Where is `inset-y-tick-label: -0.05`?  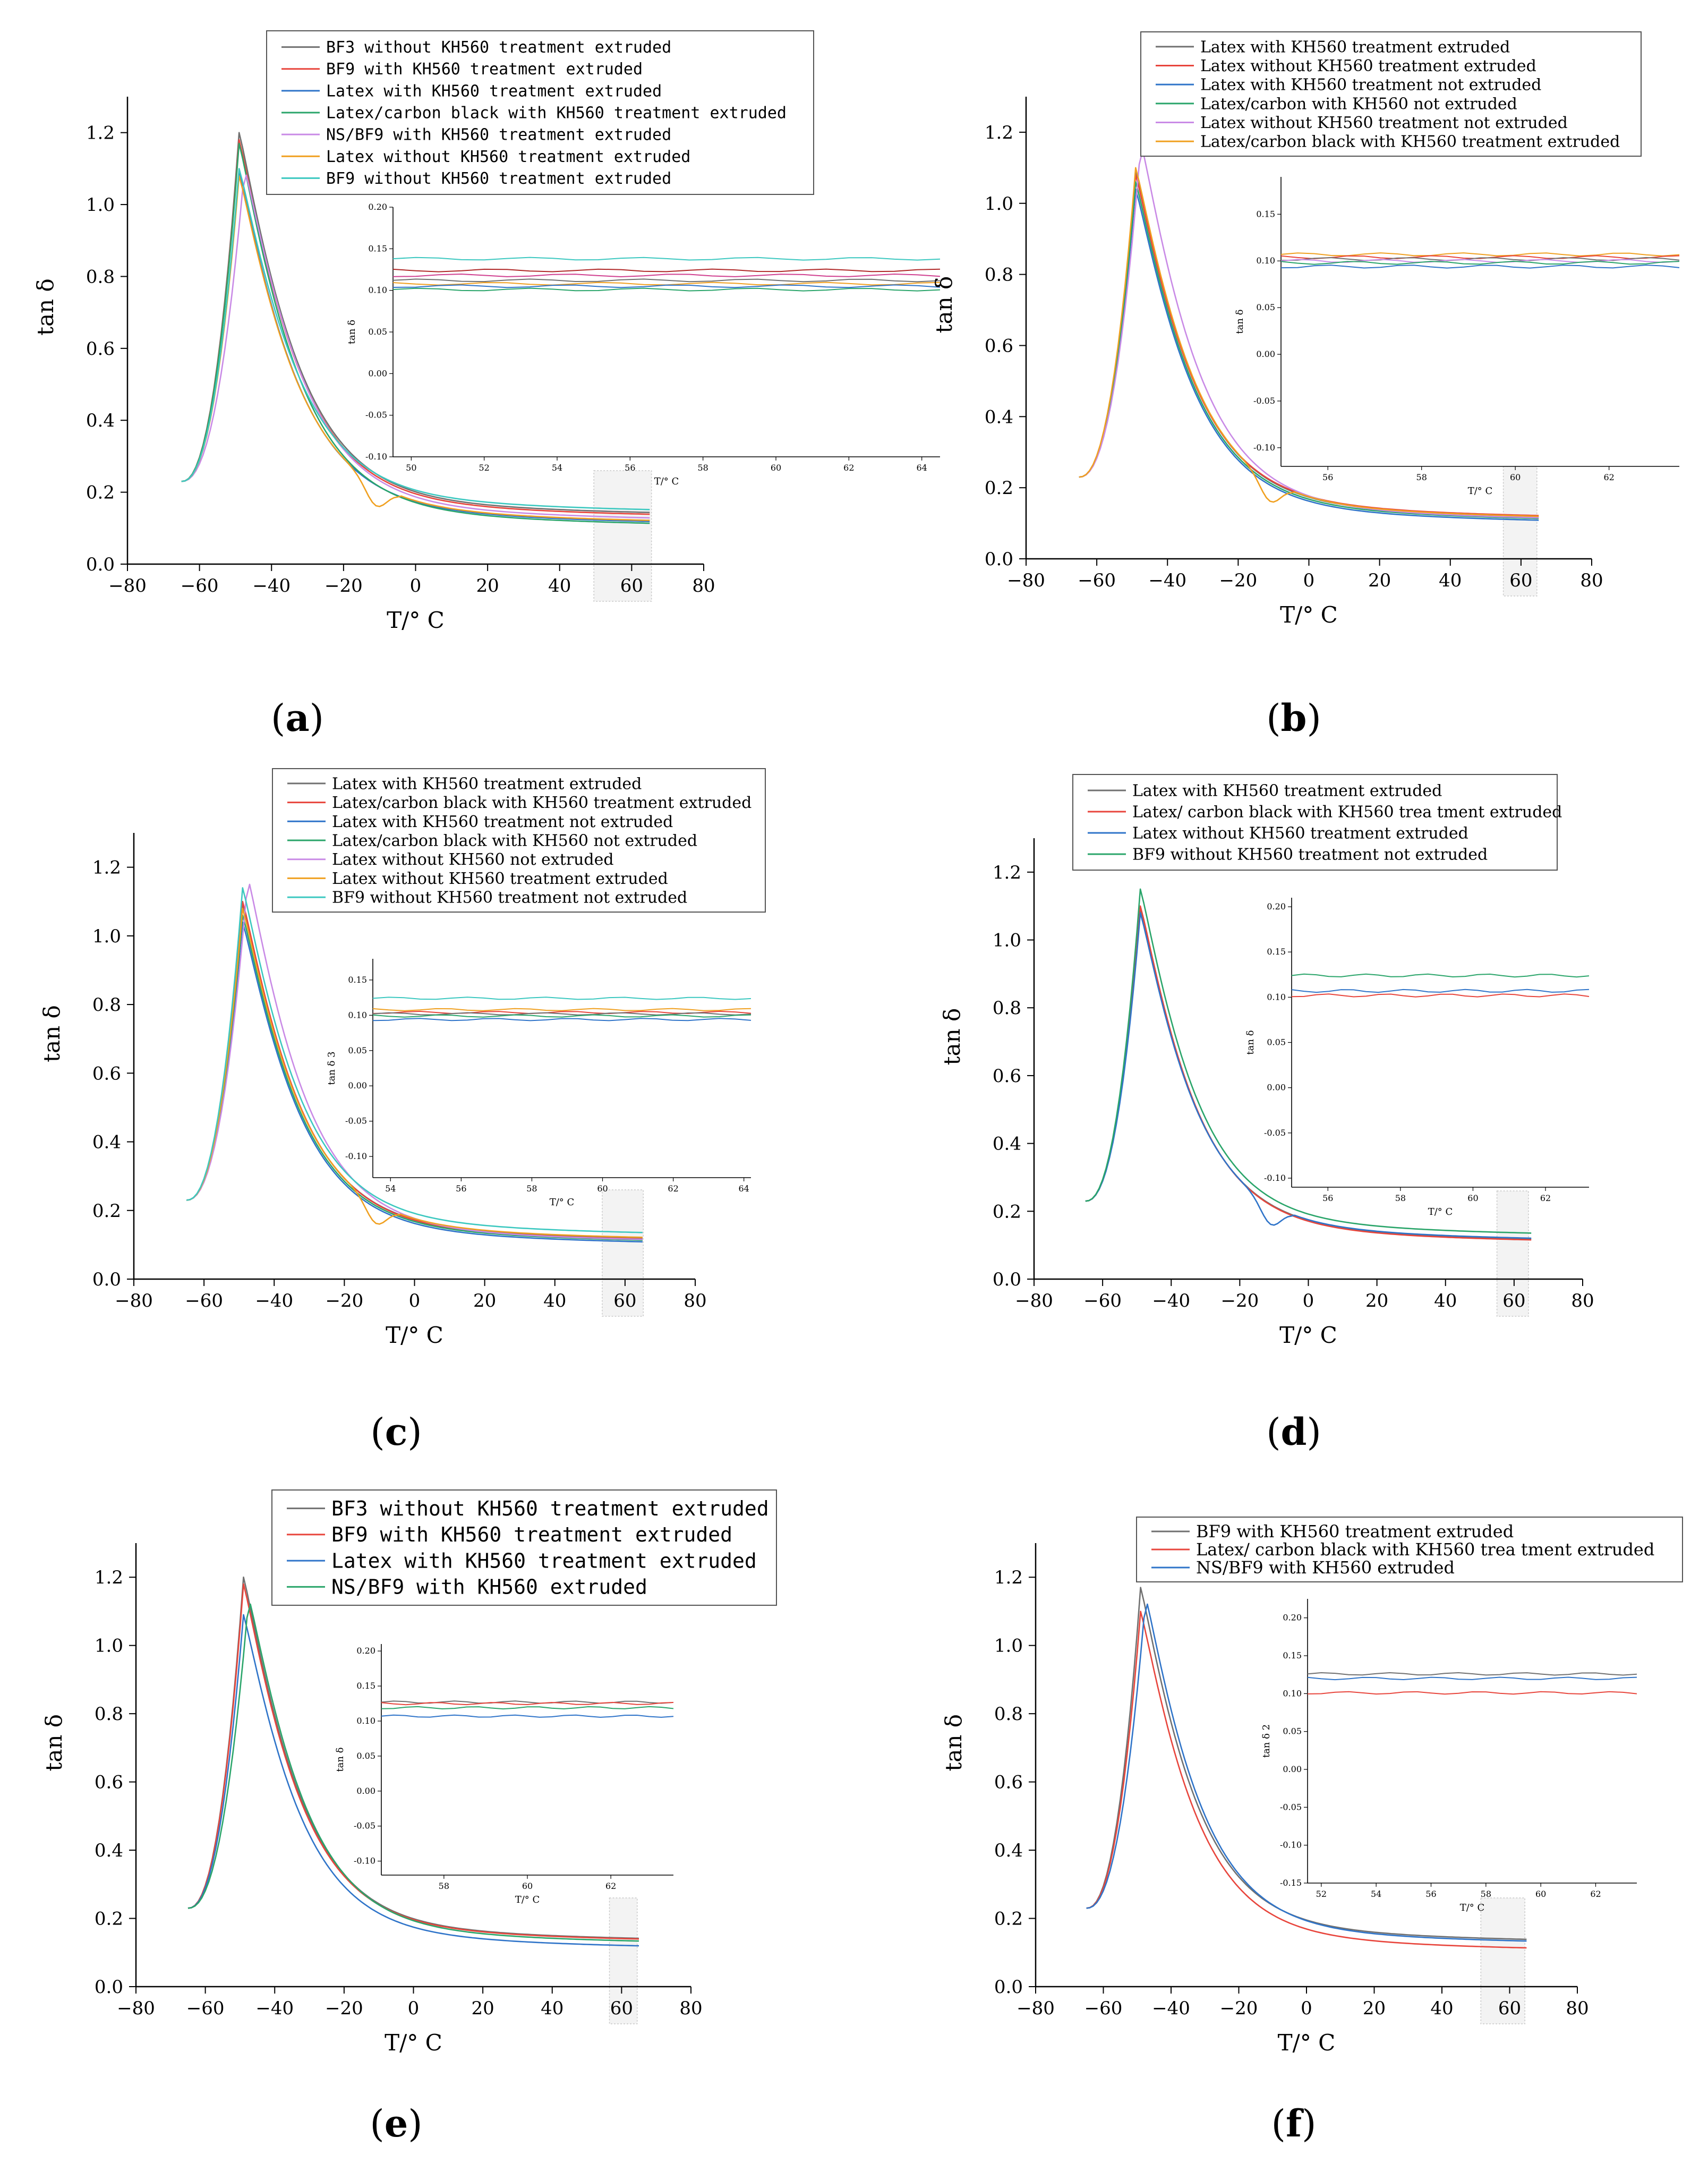
inset-y-tick-label: -0.05 is located at coordinates (1264, 401).